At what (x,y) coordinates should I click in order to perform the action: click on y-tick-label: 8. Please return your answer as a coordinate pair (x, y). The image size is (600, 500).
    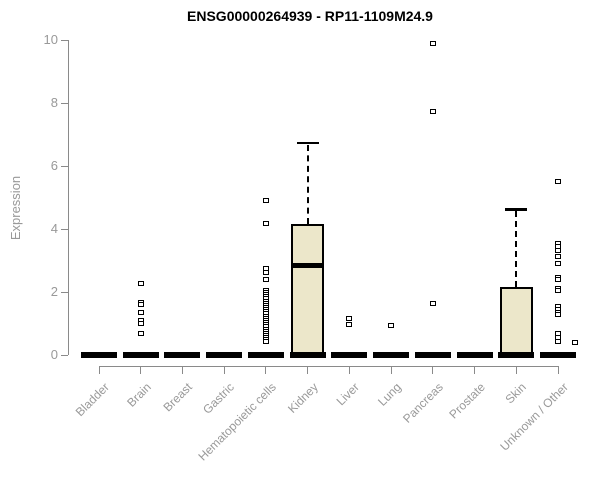
    Looking at the image, I should click on (54, 102).